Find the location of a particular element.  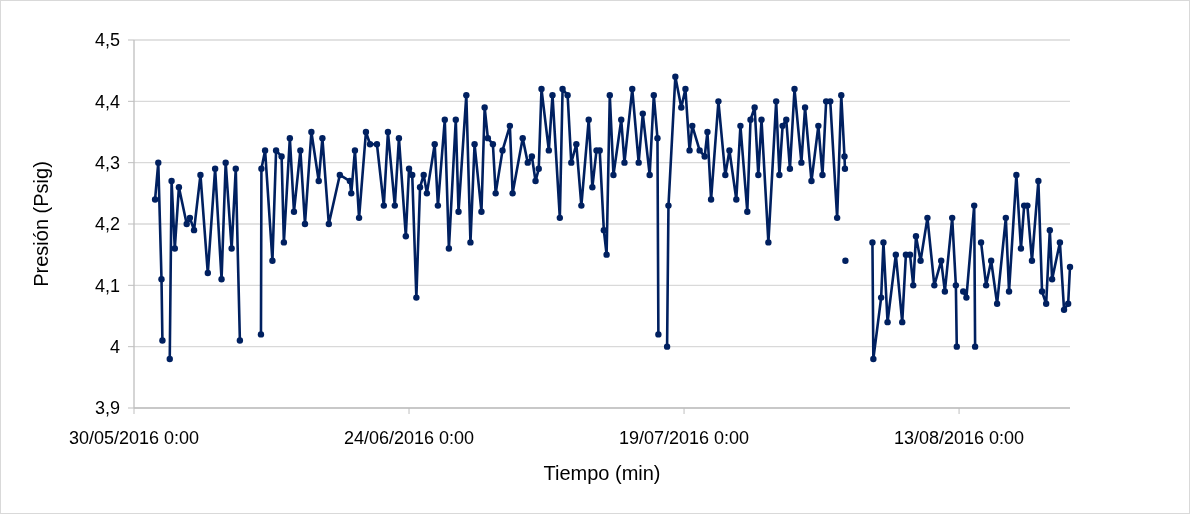

x-tick-label: 24/06/2016 0:00 is located at coordinates (409, 438).